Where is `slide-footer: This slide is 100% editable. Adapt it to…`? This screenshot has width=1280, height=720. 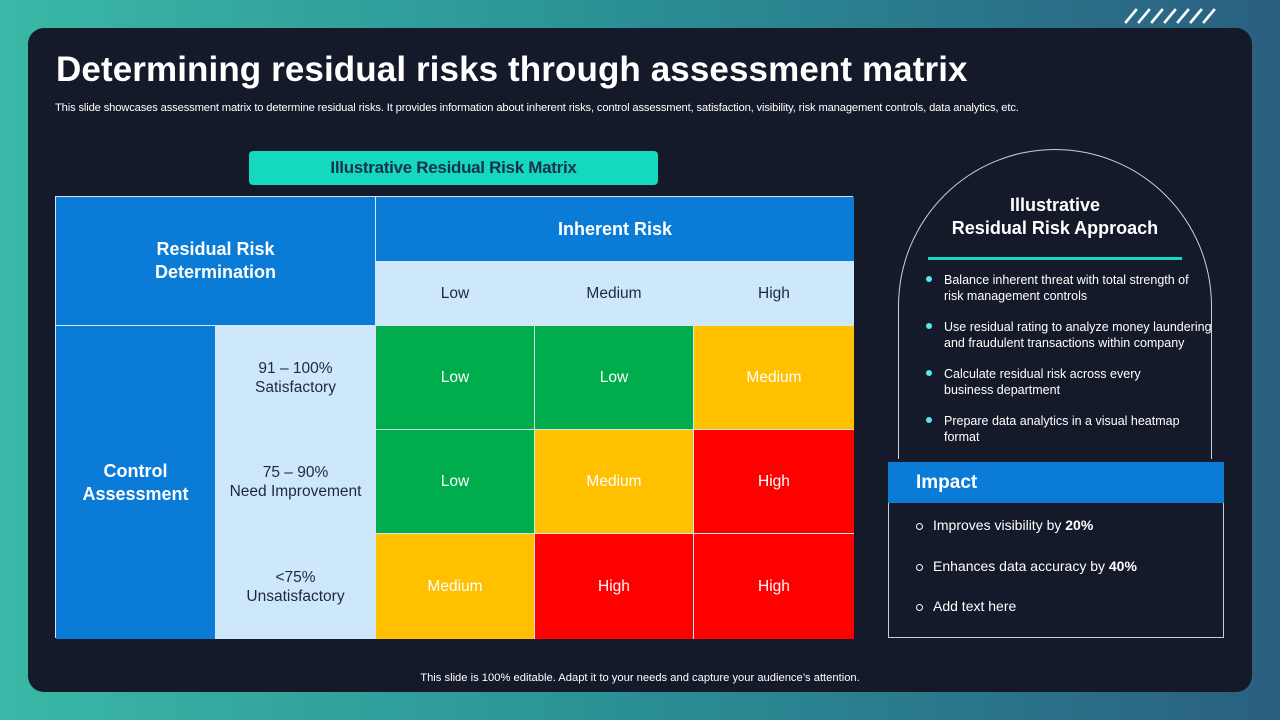 slide-footer: This slide is 100% editable. Adapt it to… is located at coordinates (640, 678).